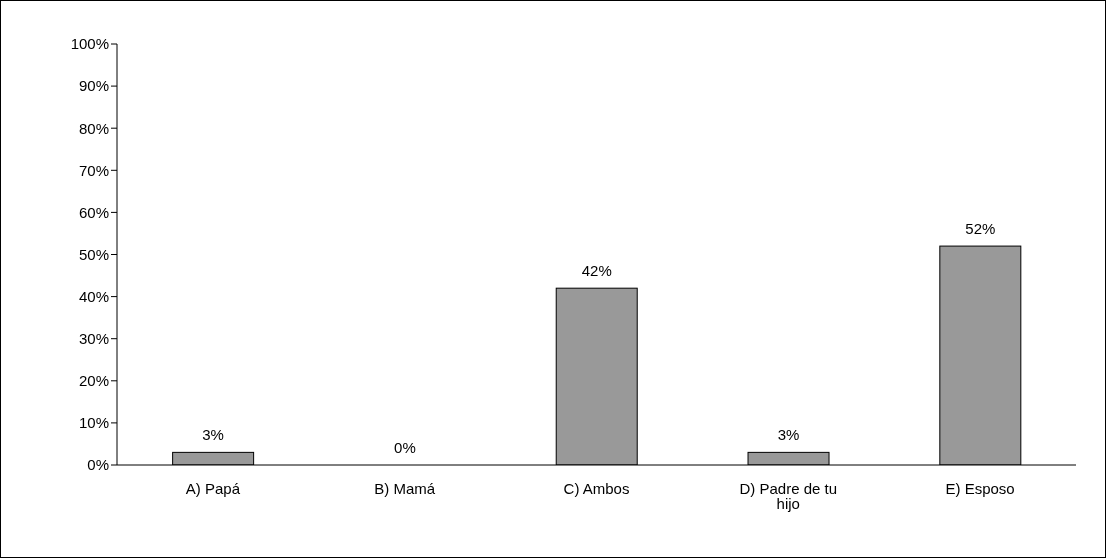 This screenshot has width=1106, height=558. I want to click on y-tick-label: 100%, so click(89, 44).